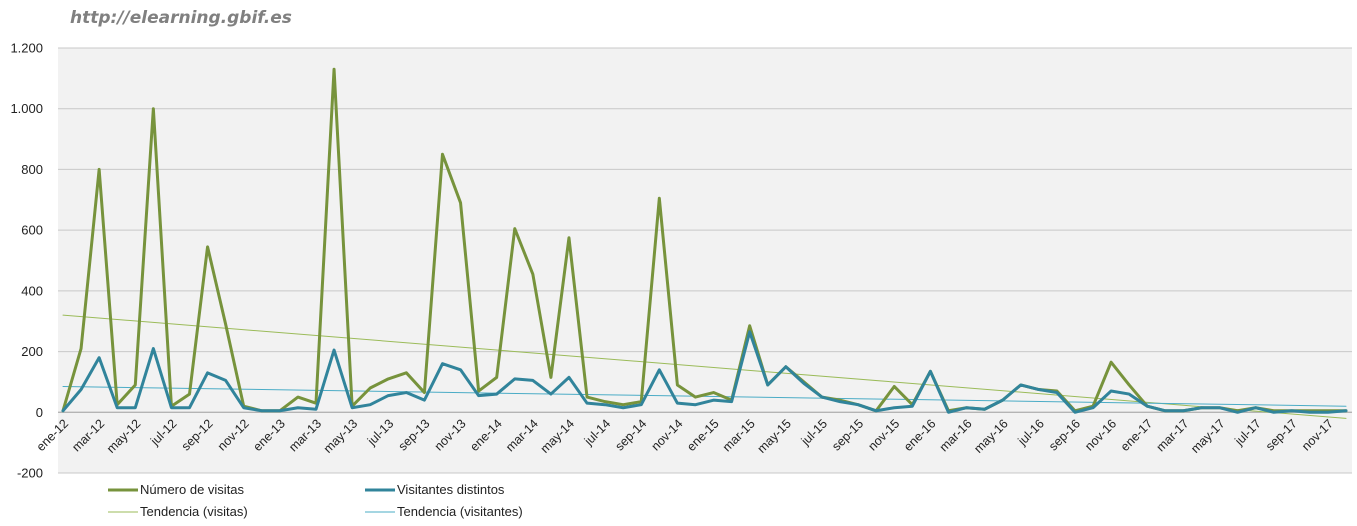 Image resolution: width=1357 pixels, height=526 pixels. What do you see at coordinates (194, 511) in the screenshot?
I see `legend-label: Tendencia (visitas)` at bounding box center [194, 511].